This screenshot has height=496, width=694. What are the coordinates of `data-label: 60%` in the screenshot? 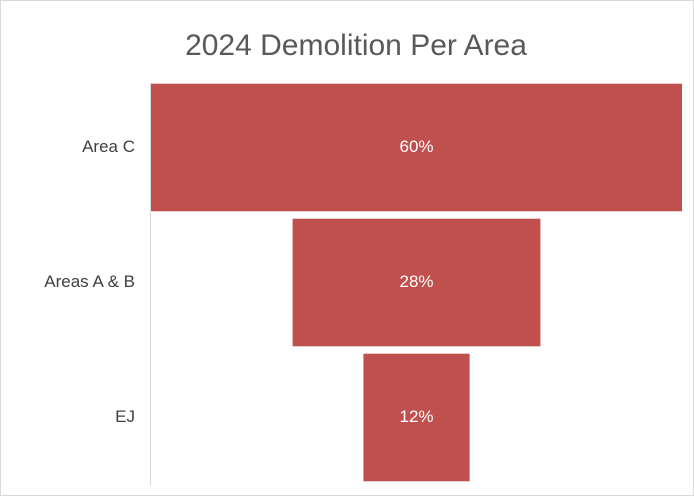 It's located at (416, 146).